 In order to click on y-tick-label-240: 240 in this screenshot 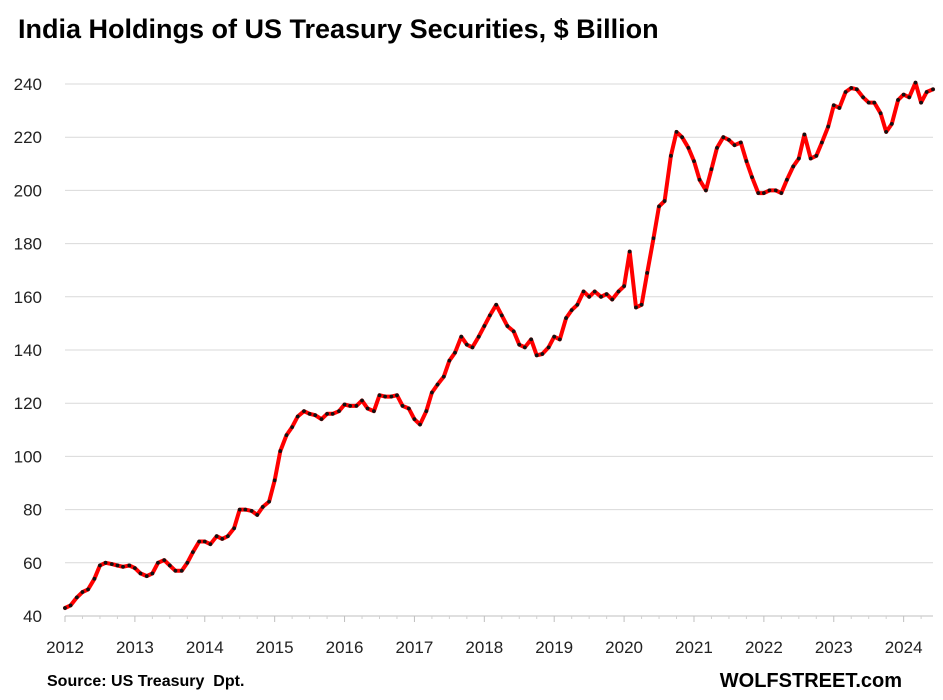, I will do `click(28, 84)`.